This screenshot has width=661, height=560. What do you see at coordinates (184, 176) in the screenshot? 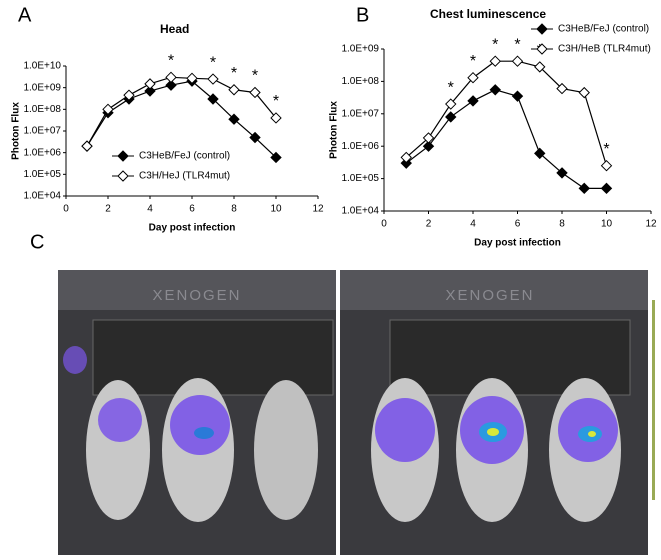
I see `legend-label: C3H/HeJ (TLR4mut)` at bounding box center [184, 176].